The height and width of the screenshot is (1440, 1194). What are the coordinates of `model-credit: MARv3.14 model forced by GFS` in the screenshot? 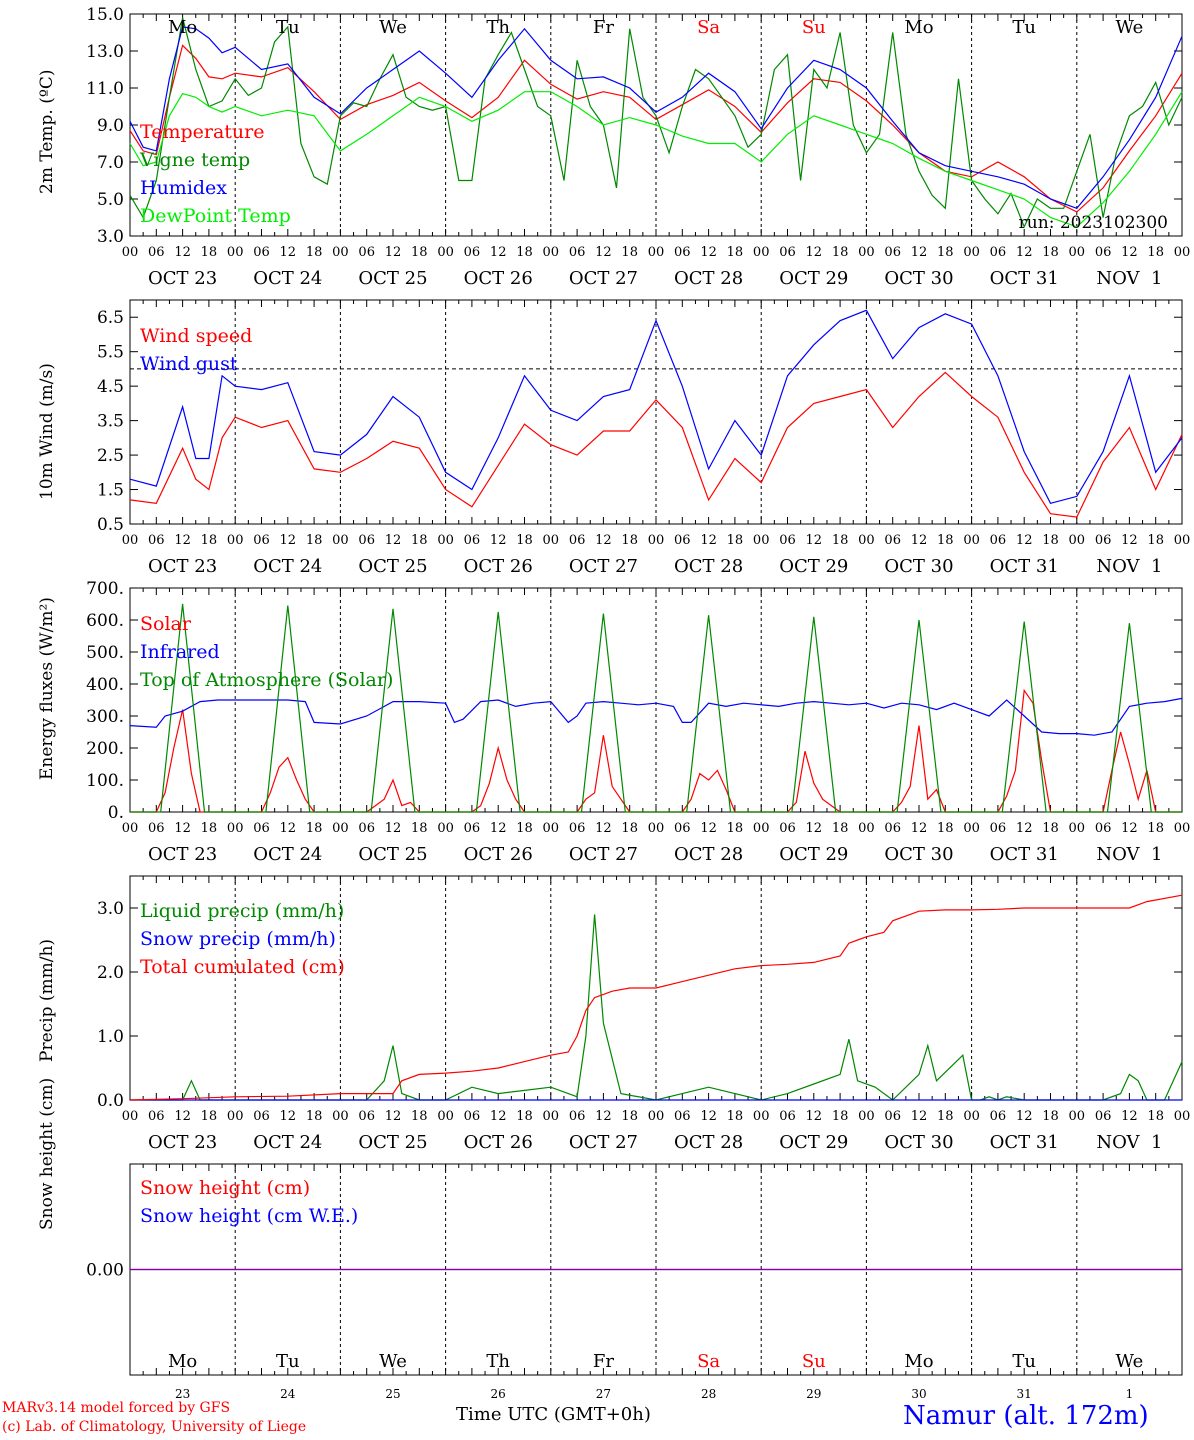 It's located at (116, 1408).